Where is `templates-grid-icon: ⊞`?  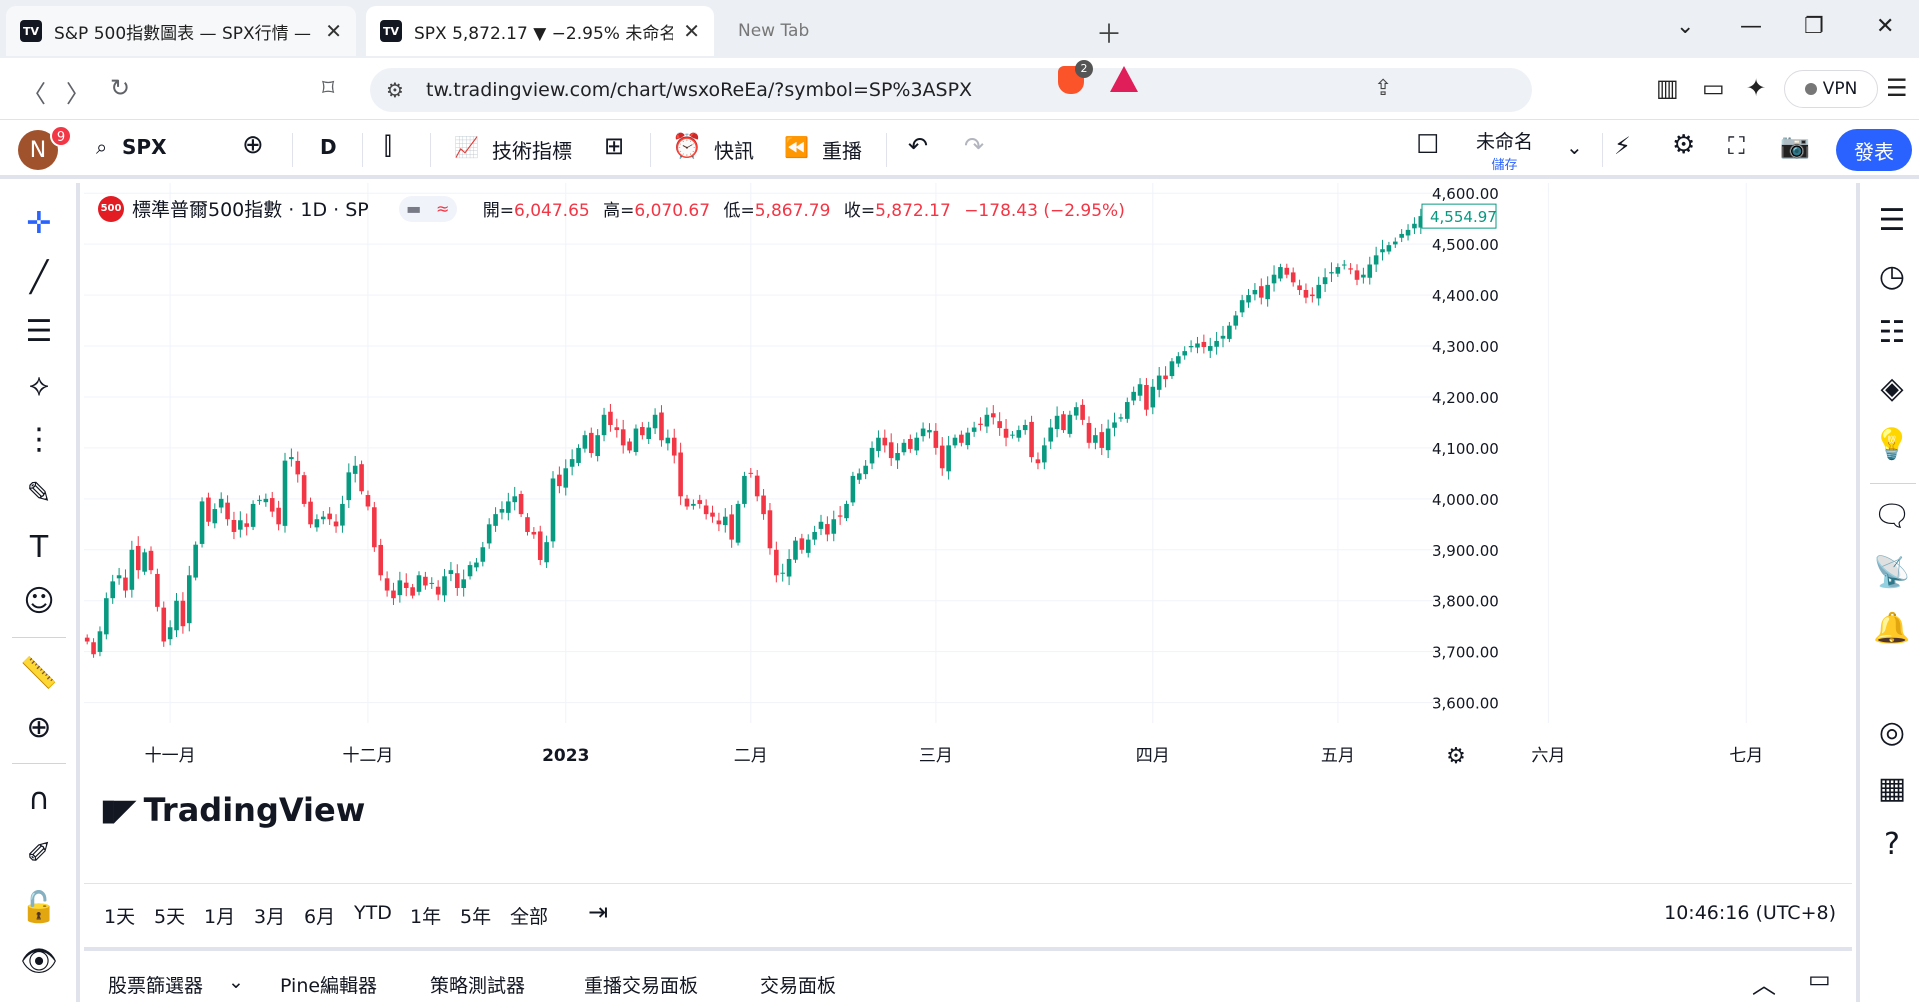 templates-grid-icon: ⊞ is located at coordinates (614, 146).